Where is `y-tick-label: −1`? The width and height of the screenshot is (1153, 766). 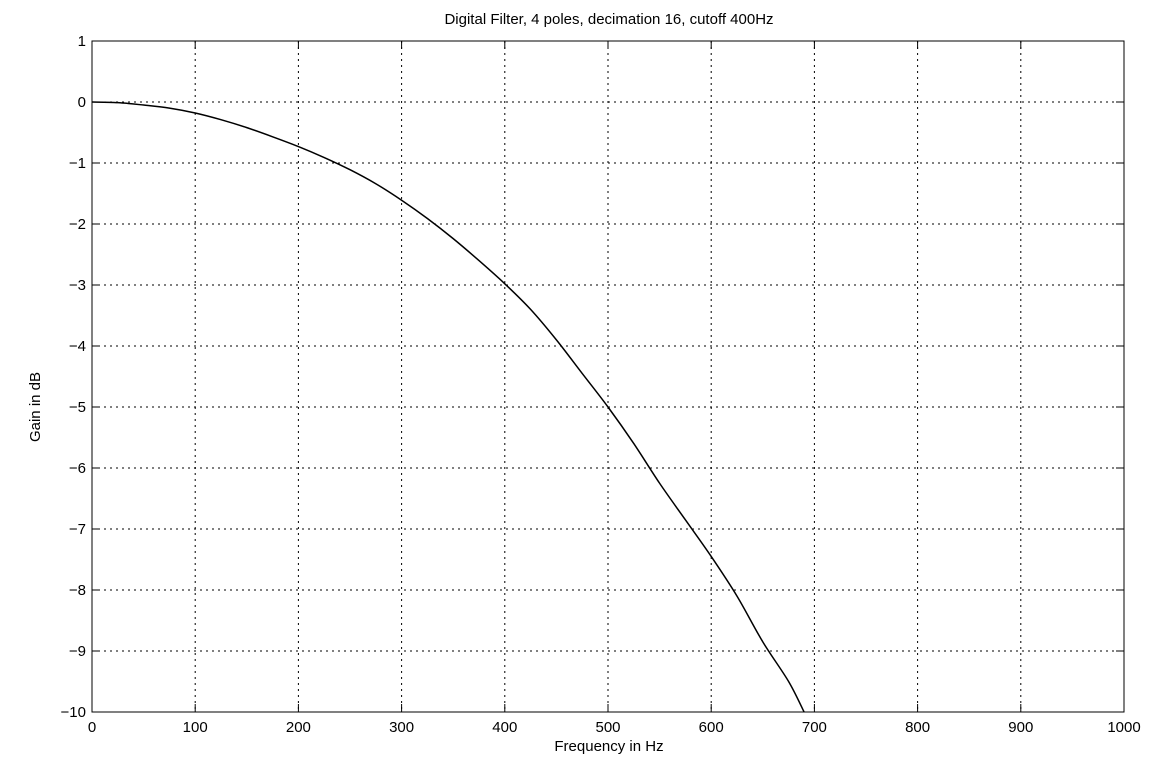
y-tick-label: −1 is located at coordinates (77, 163).